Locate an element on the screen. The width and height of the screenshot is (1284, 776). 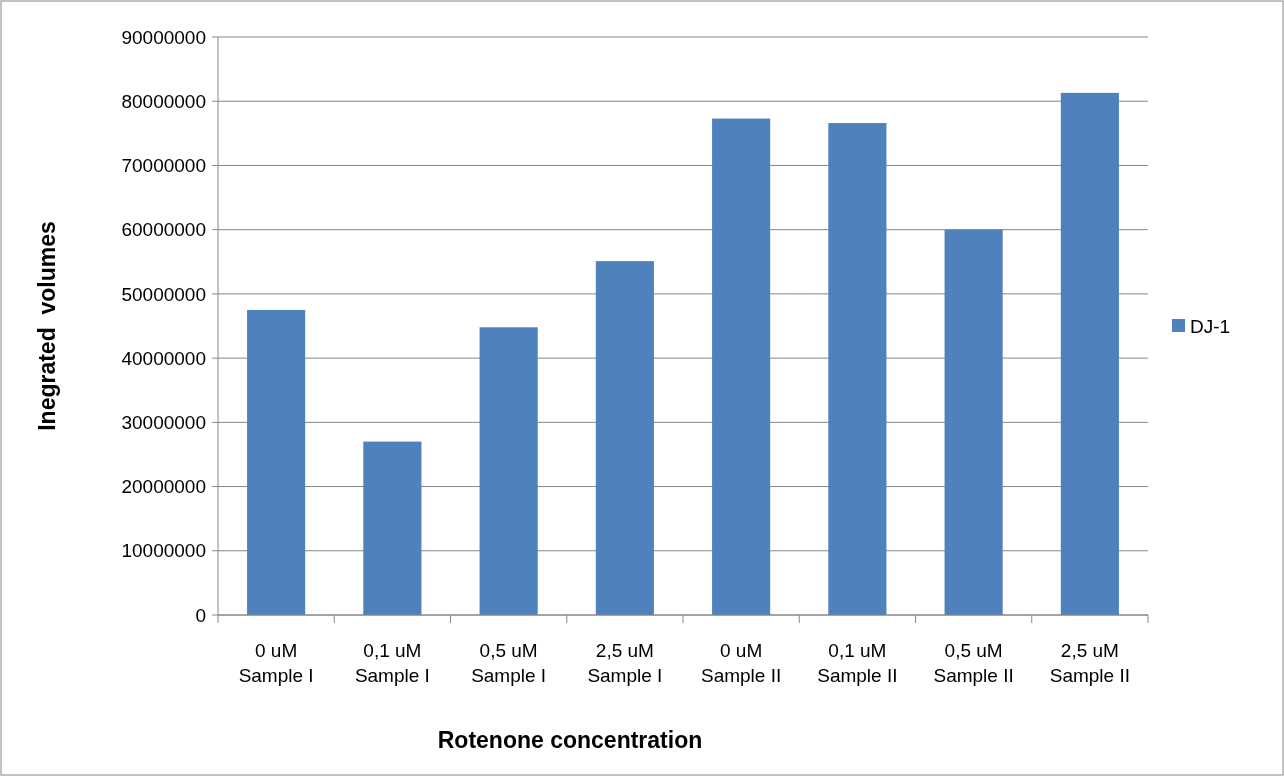
y-tick-label: 50000000 is located at coordinates (163, 294).